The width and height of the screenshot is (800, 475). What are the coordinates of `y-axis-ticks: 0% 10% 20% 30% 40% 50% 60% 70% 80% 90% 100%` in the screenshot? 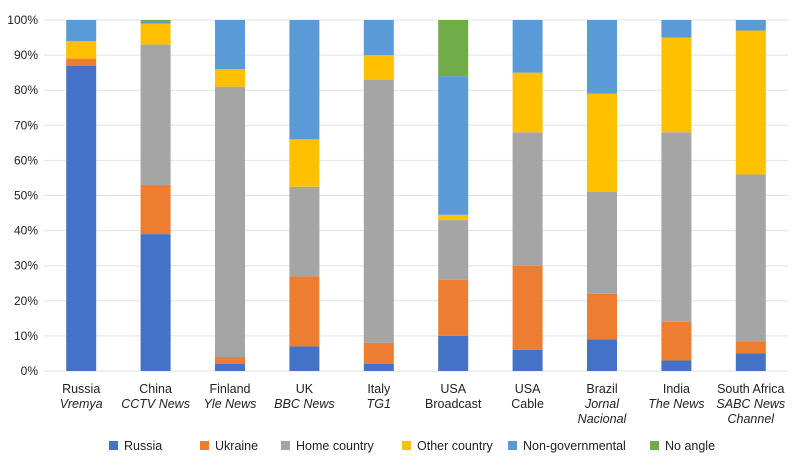 It's located at (22, 195).